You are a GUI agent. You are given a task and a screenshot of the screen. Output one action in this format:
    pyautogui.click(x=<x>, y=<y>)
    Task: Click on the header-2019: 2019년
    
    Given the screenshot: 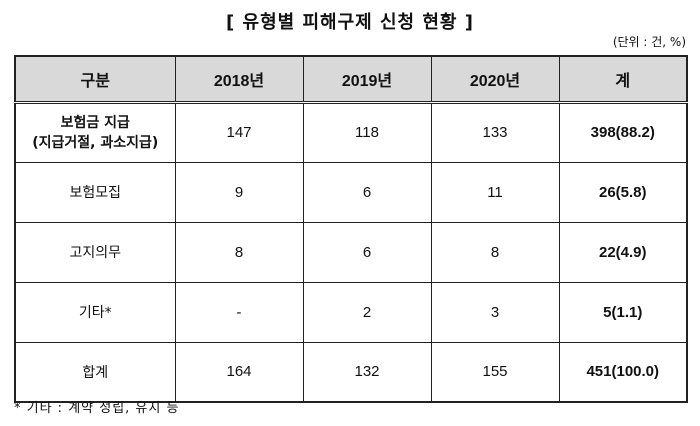 What is the action you would take?
    pyautogui.click(x=367, y=79)
    